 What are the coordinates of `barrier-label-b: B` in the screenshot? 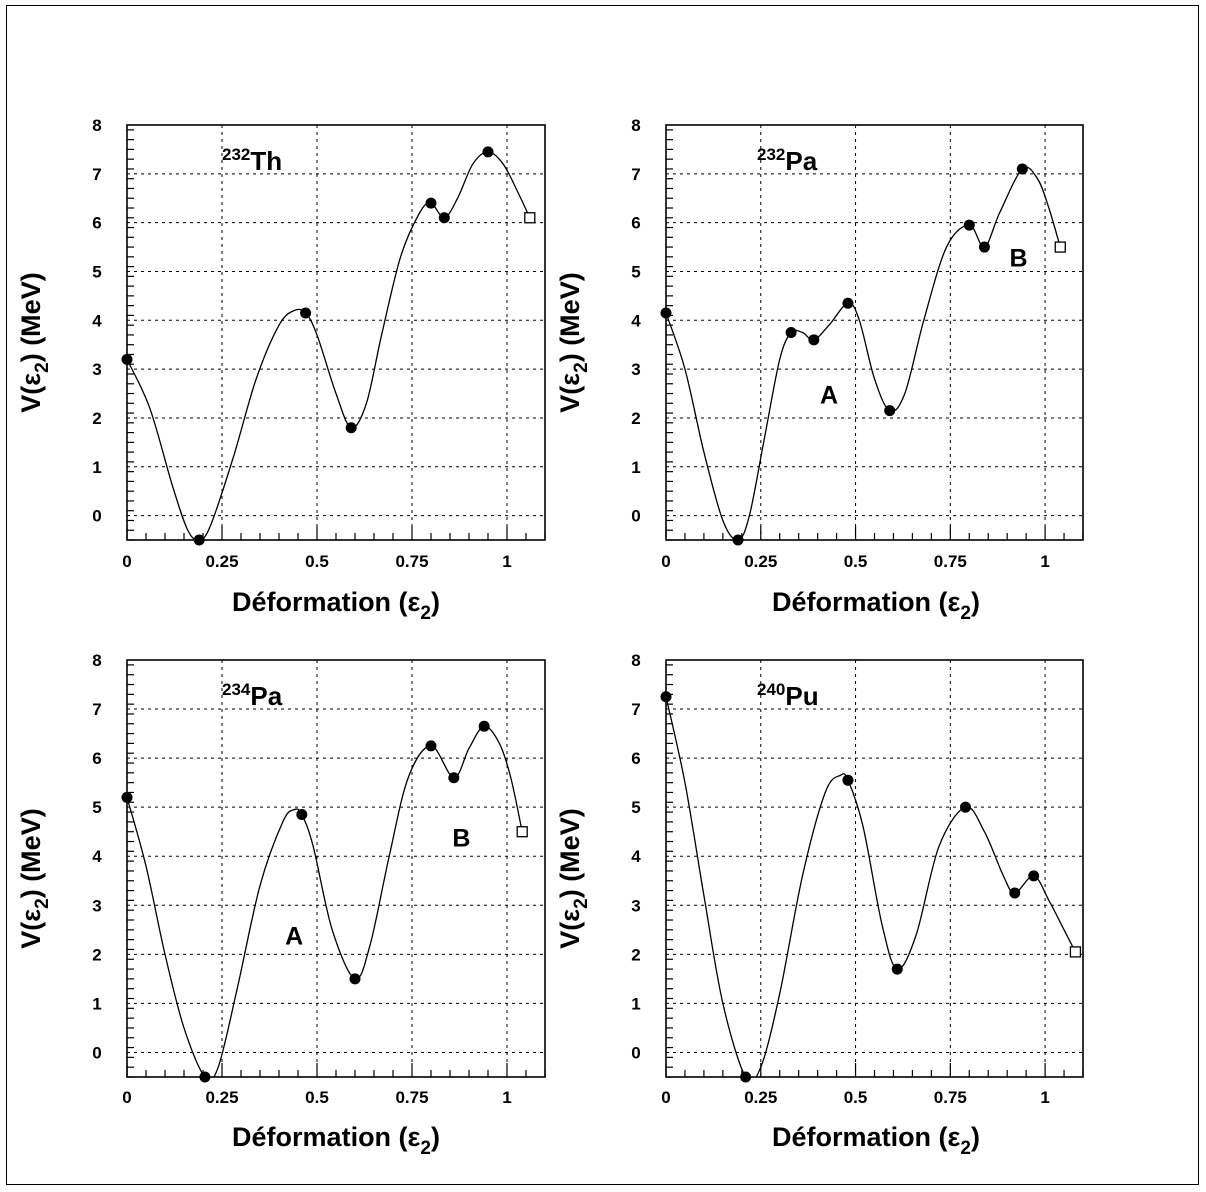 It's located at (461, 838).